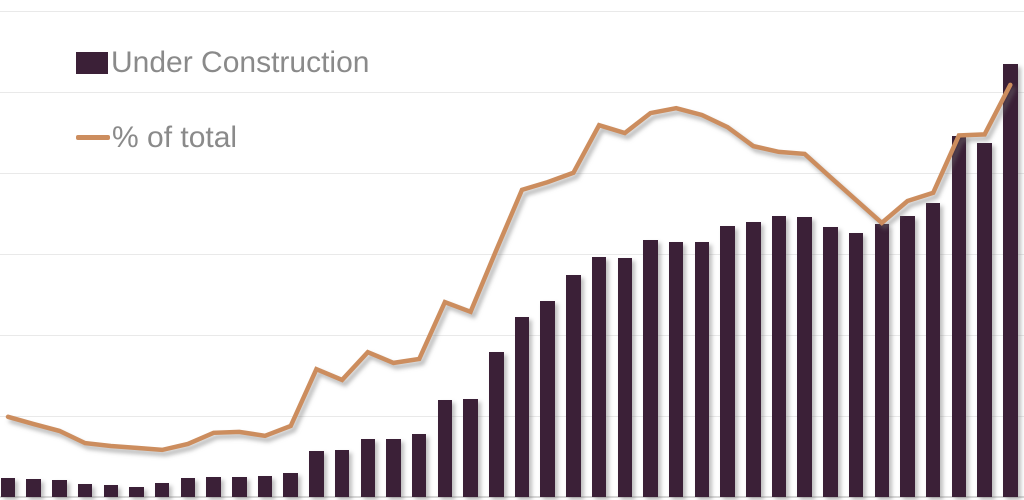 Image resolution: width=1024 pixels, height=500 pixels. What do you see at coordinates (222, 100) in the screenshot?
I see `legend: Under Construction % of total` at bounding box center [222, 100].